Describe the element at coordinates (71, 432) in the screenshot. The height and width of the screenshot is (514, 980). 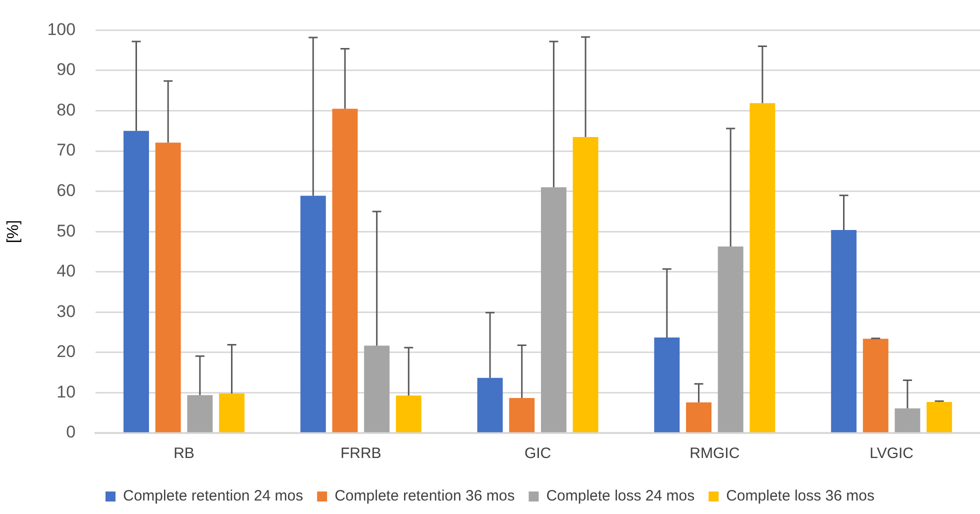
I see `y-tick-label: 0` at that location.